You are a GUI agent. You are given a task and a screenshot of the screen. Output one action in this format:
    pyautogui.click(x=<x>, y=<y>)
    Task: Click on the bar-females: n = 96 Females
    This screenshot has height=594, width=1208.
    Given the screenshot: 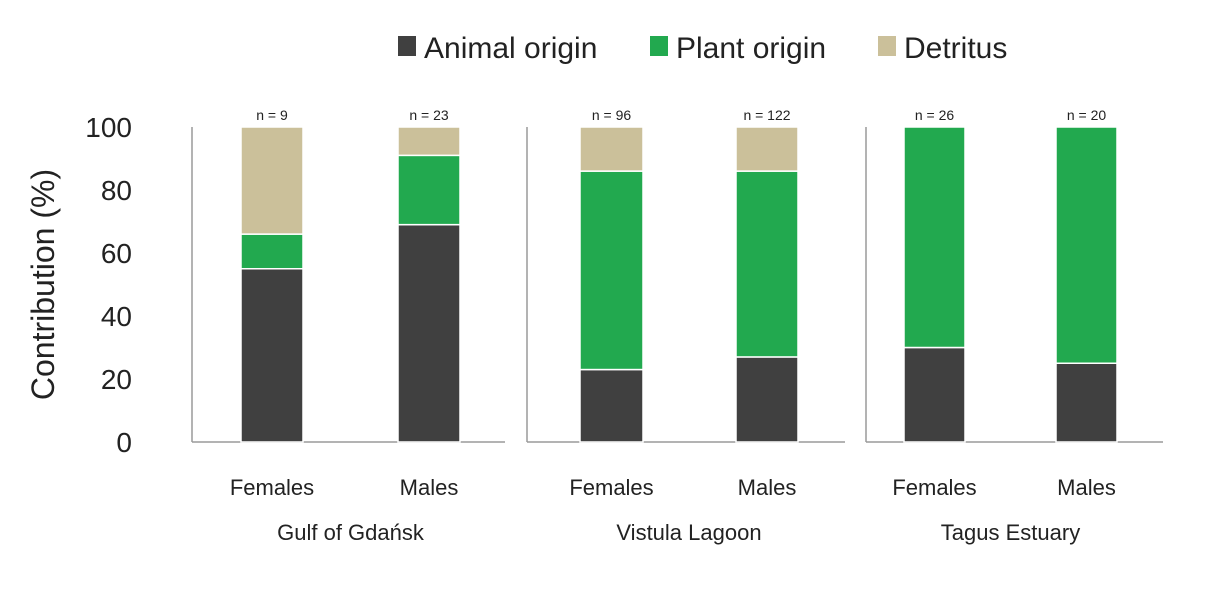 What is the action you would take?
    pyautogui.click(x=611, y=303)
    